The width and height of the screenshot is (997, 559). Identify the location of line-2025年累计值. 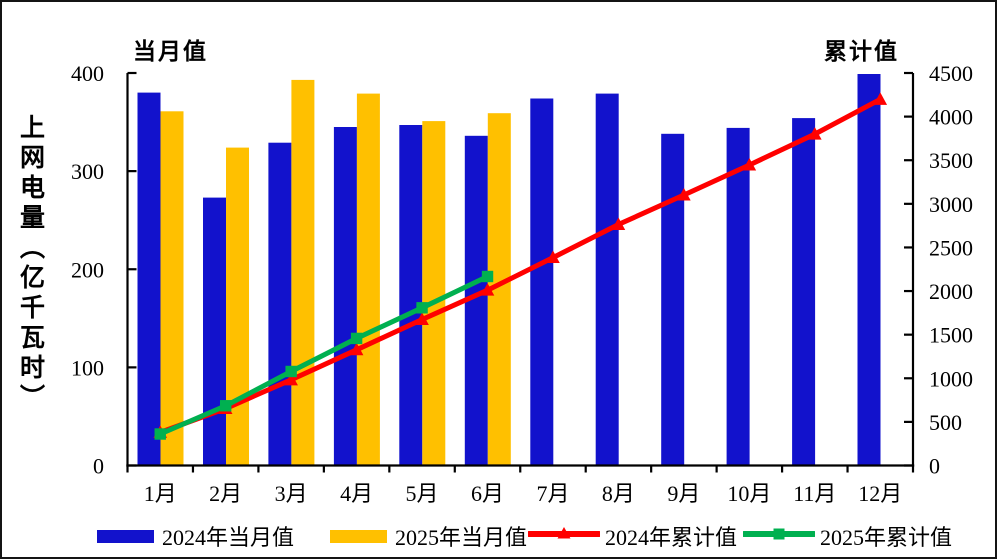
(324, 355).